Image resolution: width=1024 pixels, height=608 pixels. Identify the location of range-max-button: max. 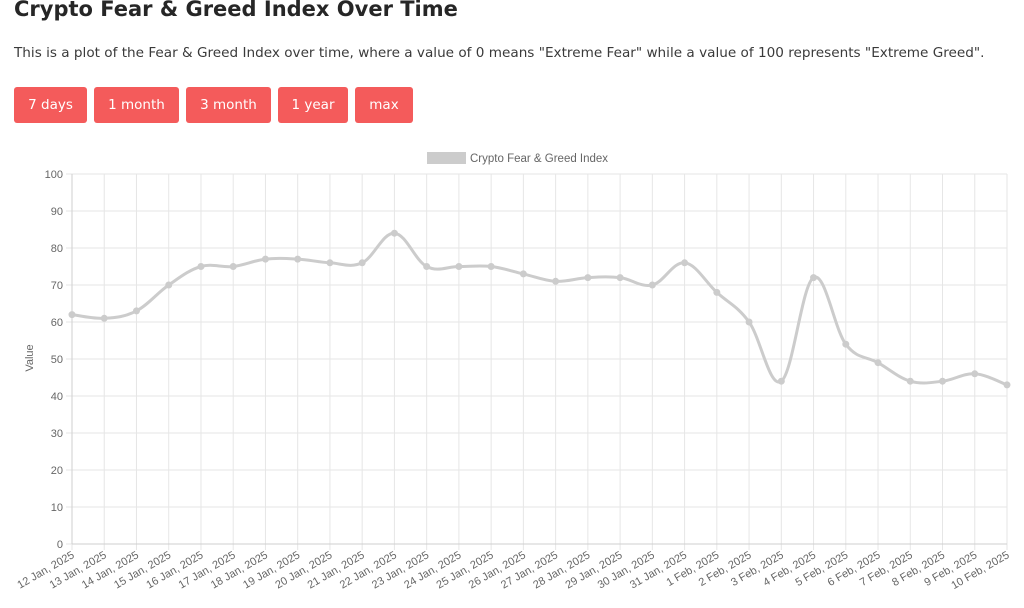
(384, 105).